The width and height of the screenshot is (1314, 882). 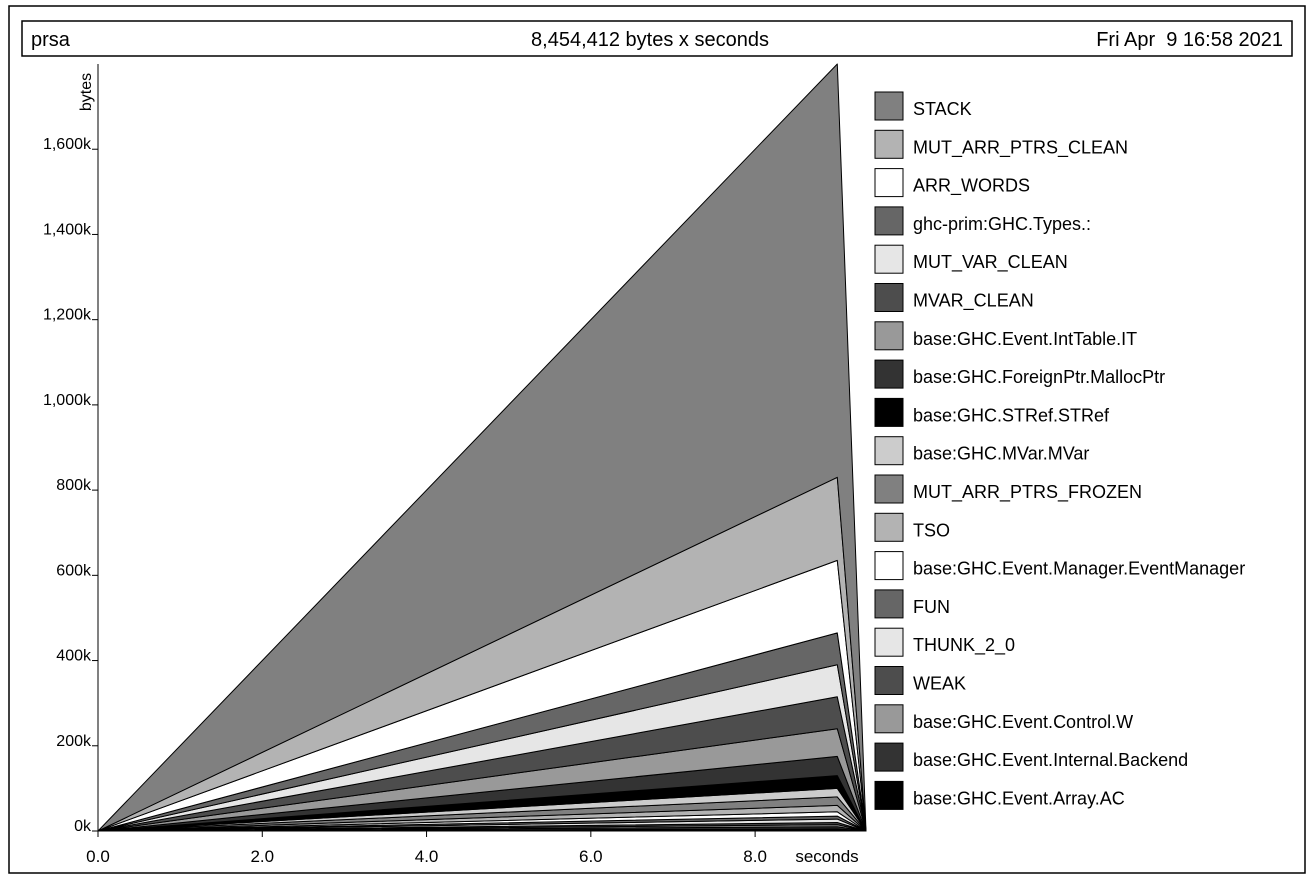 What do you see at coordinates (67, 400) in the screenshot?
I see `y-tick-label: 1,000k` at bounding box center [67, 400].